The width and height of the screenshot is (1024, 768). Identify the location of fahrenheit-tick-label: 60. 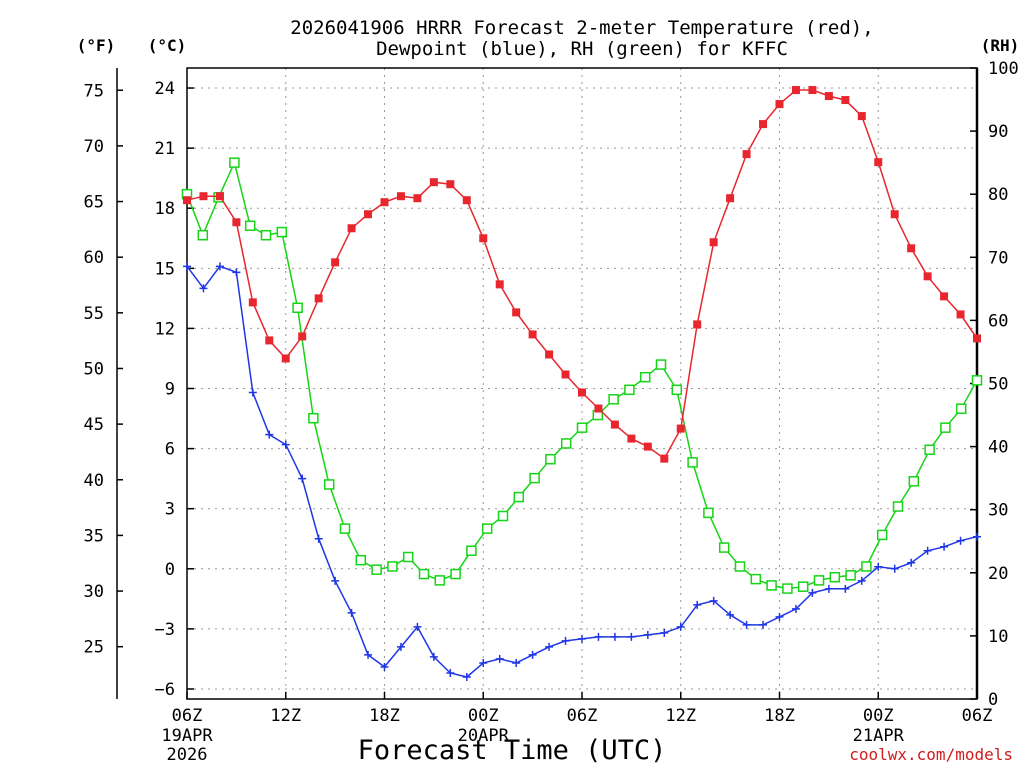
(94, 258).